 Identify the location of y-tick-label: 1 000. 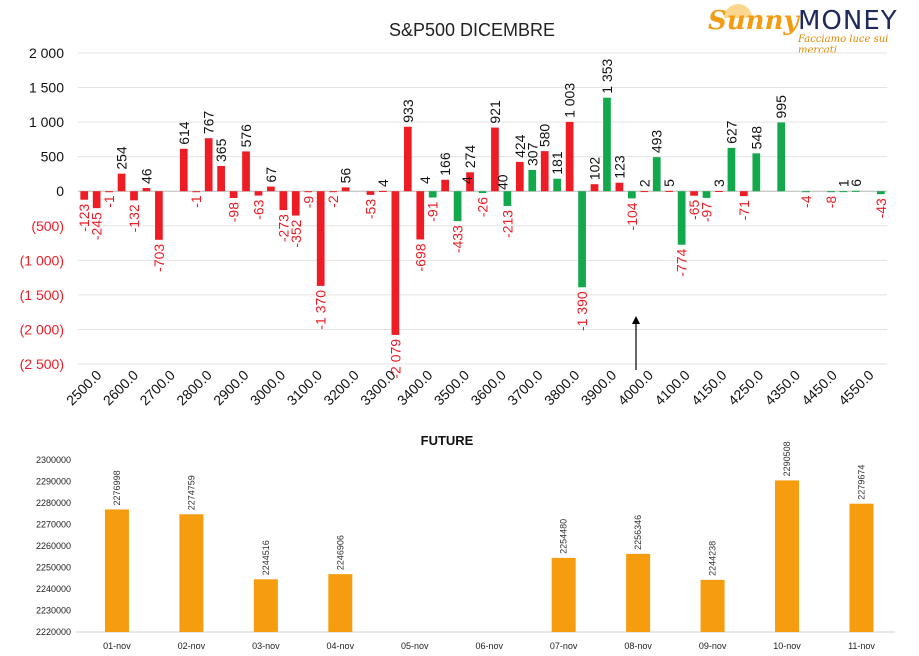
(46, 122).